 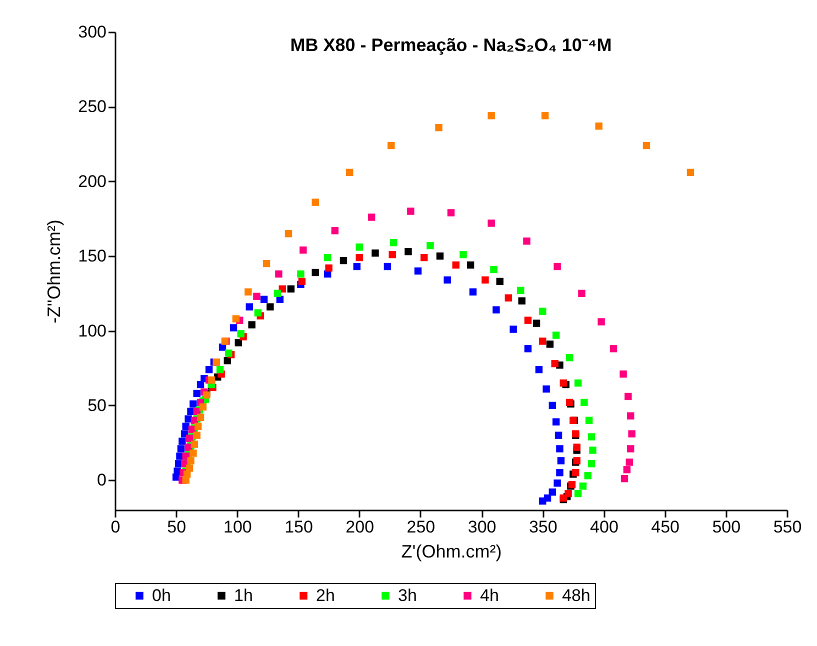 What do you see at coordinates (421, 527) in the screenshot?
I see `x-tick-label: 250` at bounding box center [421, 527].